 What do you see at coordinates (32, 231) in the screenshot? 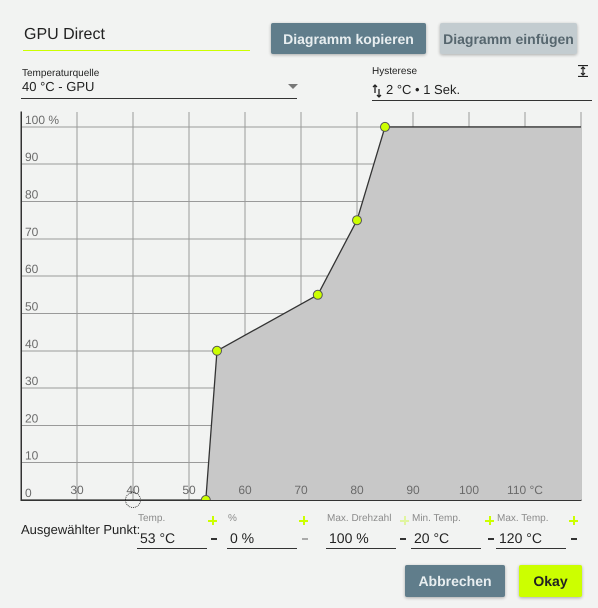
I see `y-tick-label: 70` at bounding box center [32, 231].